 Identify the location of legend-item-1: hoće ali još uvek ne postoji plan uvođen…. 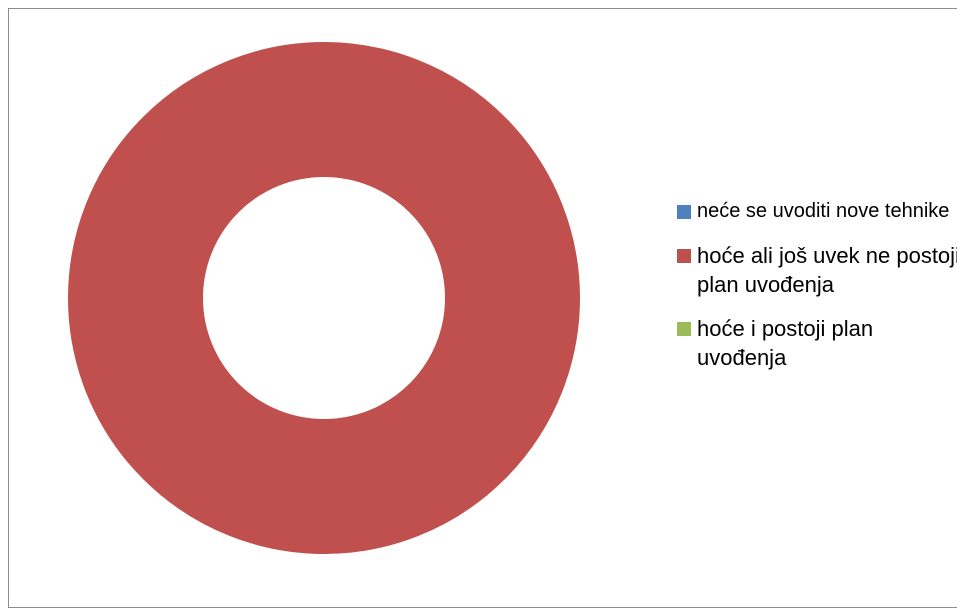
(817, 270).